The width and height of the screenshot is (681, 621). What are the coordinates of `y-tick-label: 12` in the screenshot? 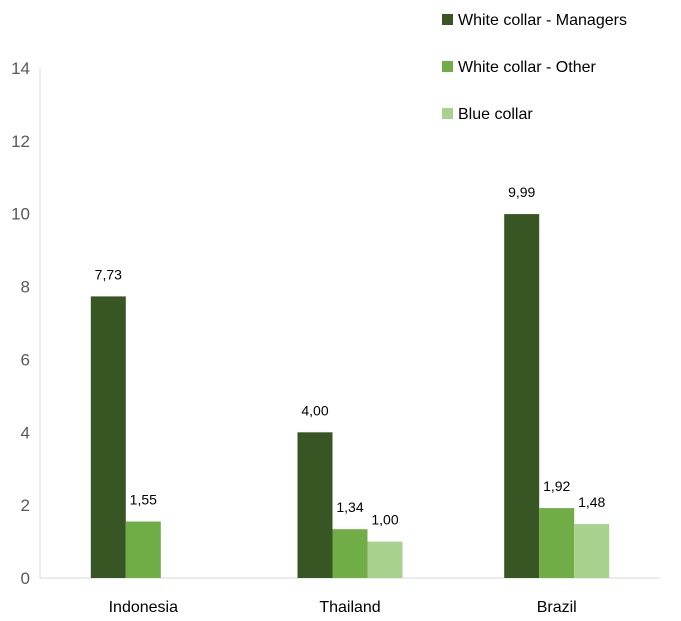 It's located at (20, 141).